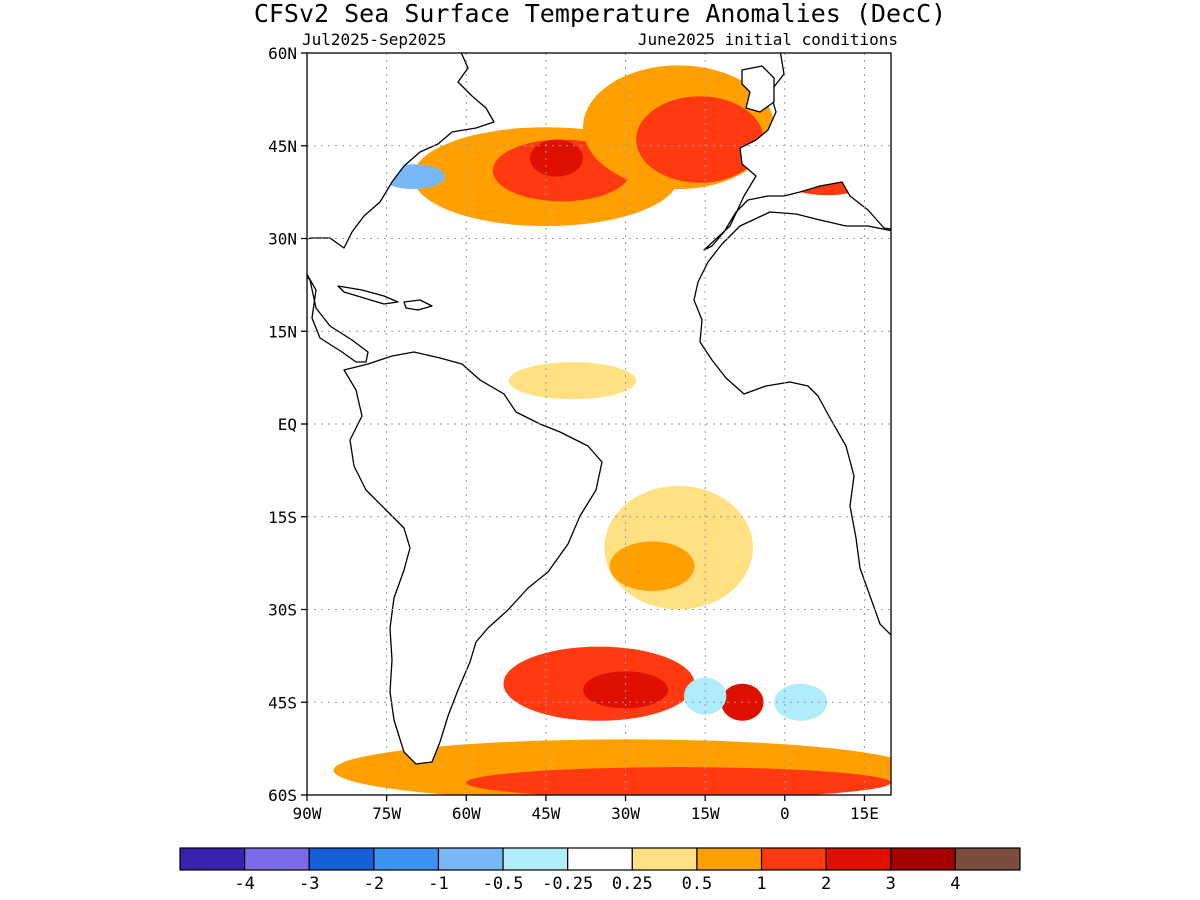 This screenshot has height=900, width=1200. I want to click on latitude-axis: 60N 45N 30N 15N EQ 15S 30S 45S 60S, so click(287, 424).